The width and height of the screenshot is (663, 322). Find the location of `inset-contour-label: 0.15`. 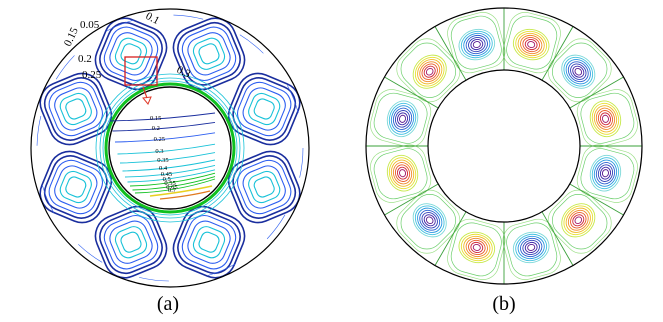

inset-contour-label: 0.15 is located at coordinates (155, 118).